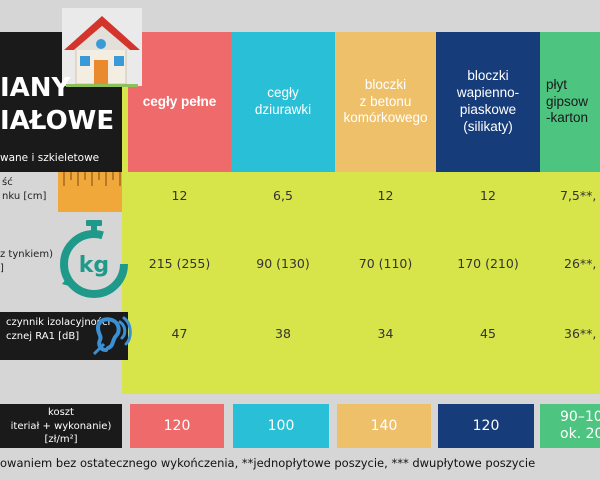  Describe the element at coordinates (43, 336) in the screenshot. I see `row-label-line: cznej RA1 [dB]` at that location.